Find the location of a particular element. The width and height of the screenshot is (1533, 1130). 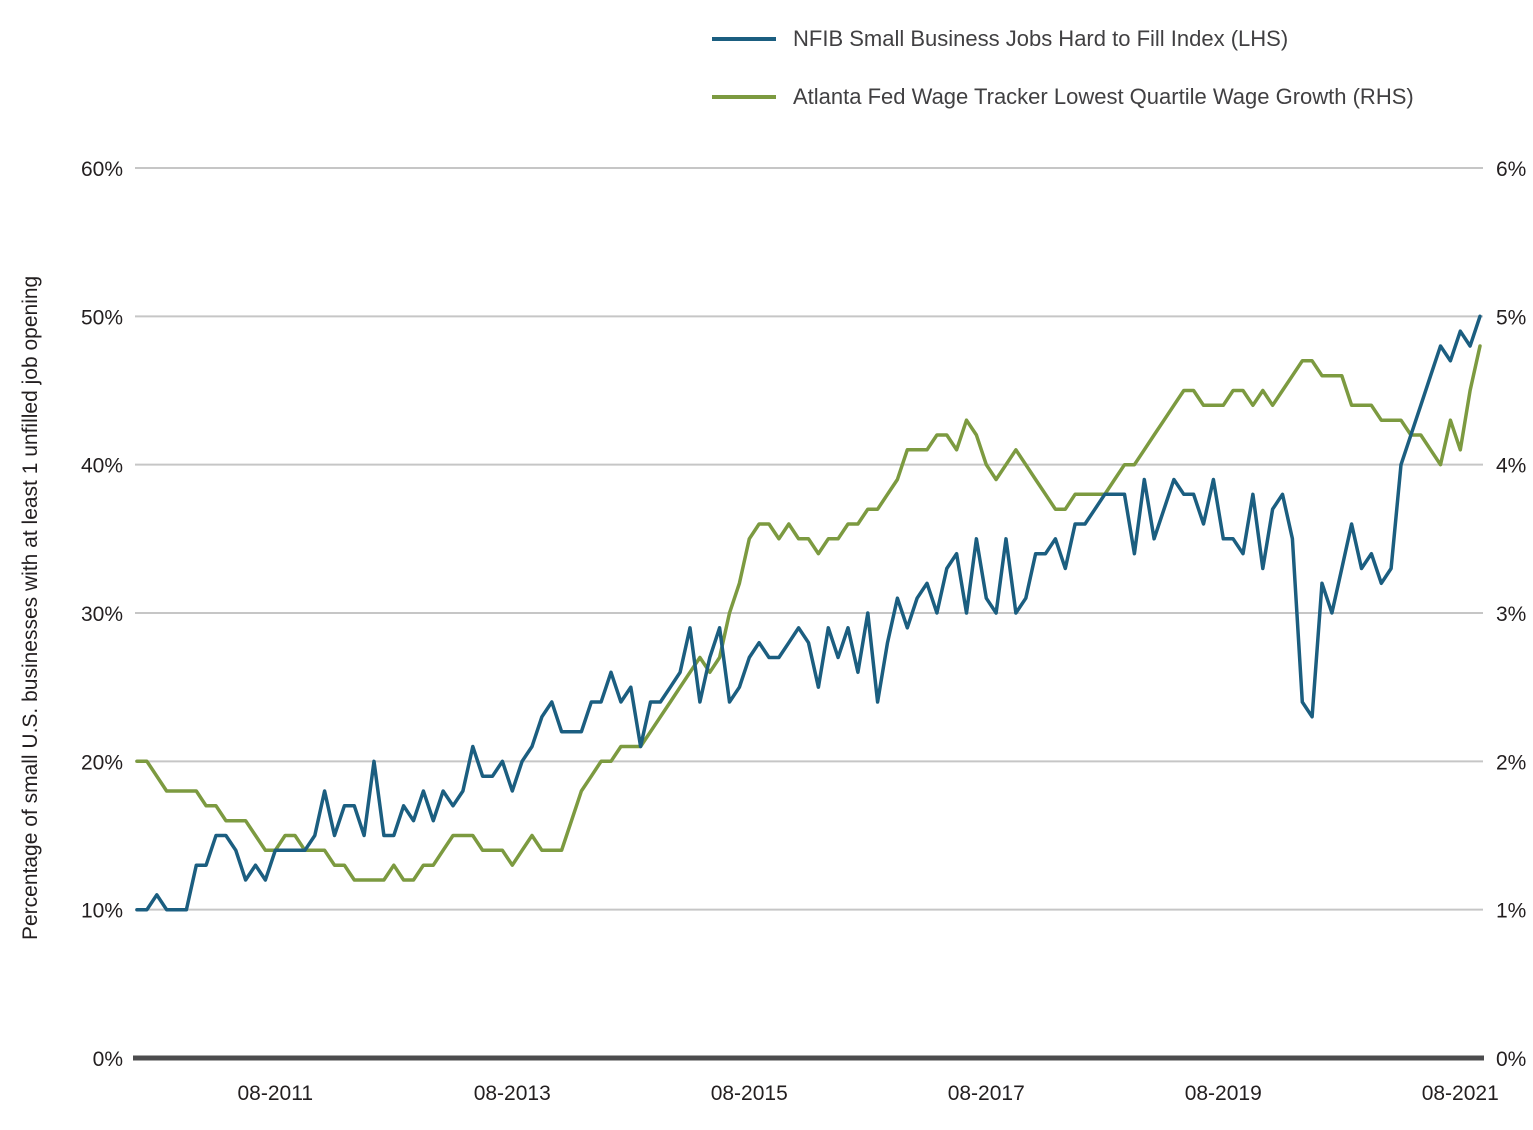

right-axis-tick-label: 3% is located at coordinates (1511, 614).